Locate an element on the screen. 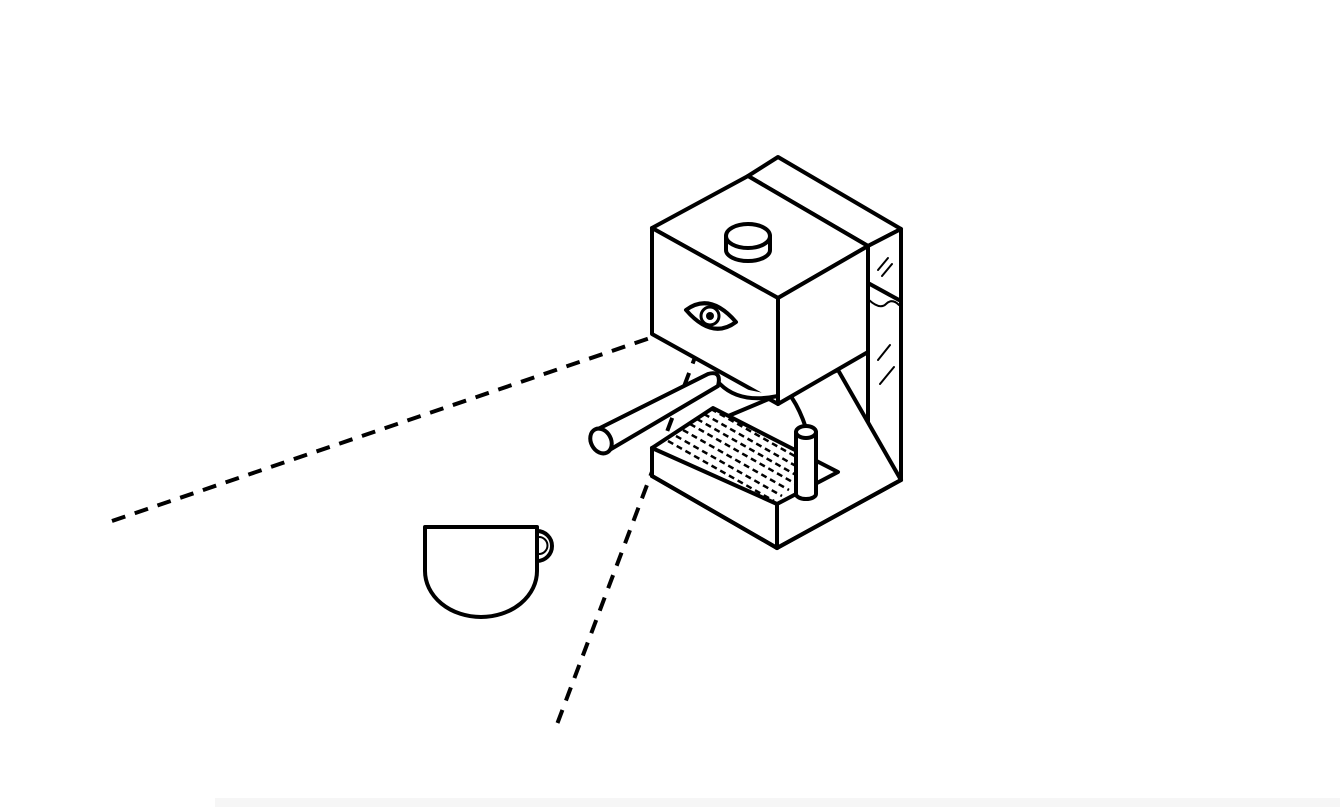 The image size is (1340, 807). coffee-cup-icon is located at coordinates (488, 572).